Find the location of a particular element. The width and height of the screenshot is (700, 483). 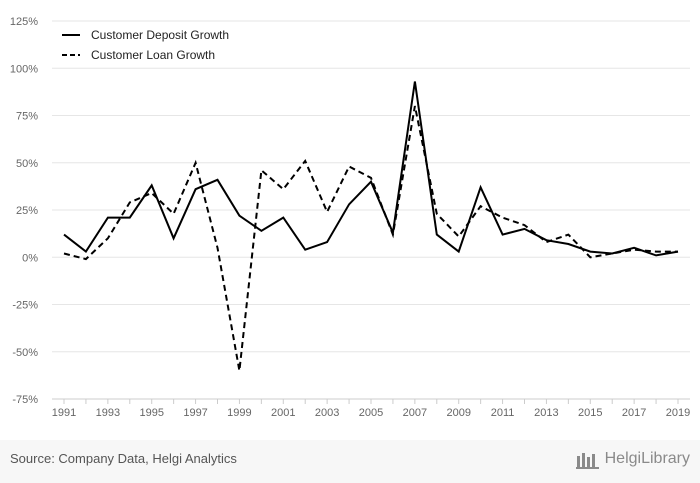

x-tick-label: 1995 is located at coordinates (151, 413).